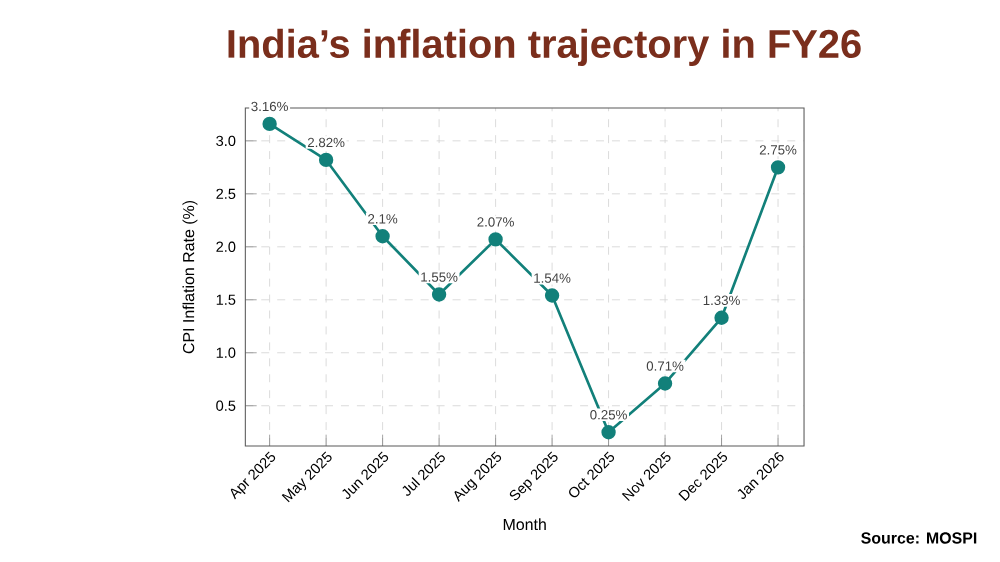 The image size is (1000, 562). I want to click on chart-title: India’s inflation trajectory in FY26, so click(544, 47).